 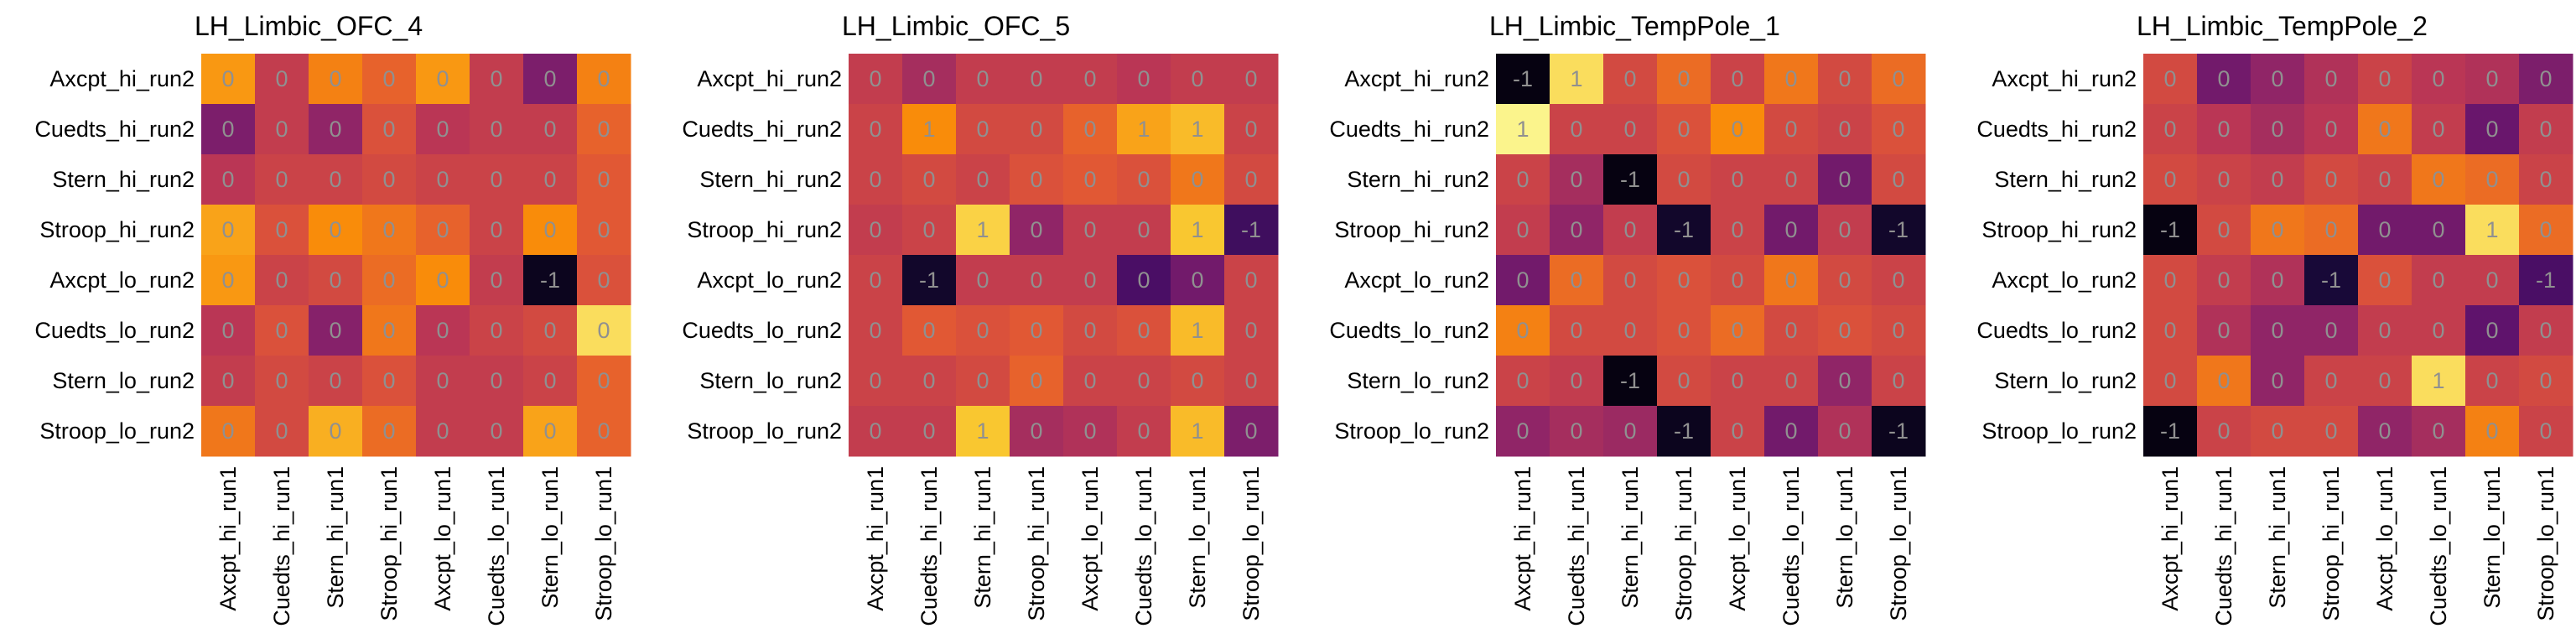 I want to click on column-label: Axcpt_hi_run1, so click(x=1522, y=538).